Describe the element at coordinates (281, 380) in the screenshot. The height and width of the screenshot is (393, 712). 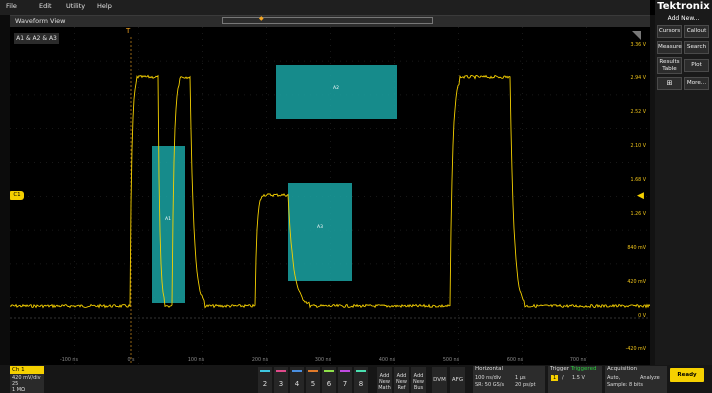
I see `channel3-button: 3` at that location.